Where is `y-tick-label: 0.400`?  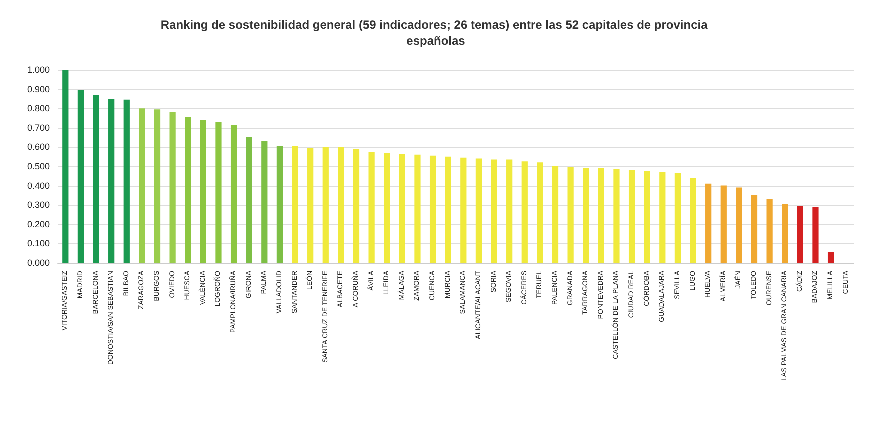
y-tick-label: 0.400 is located at coordinates (38, 185).